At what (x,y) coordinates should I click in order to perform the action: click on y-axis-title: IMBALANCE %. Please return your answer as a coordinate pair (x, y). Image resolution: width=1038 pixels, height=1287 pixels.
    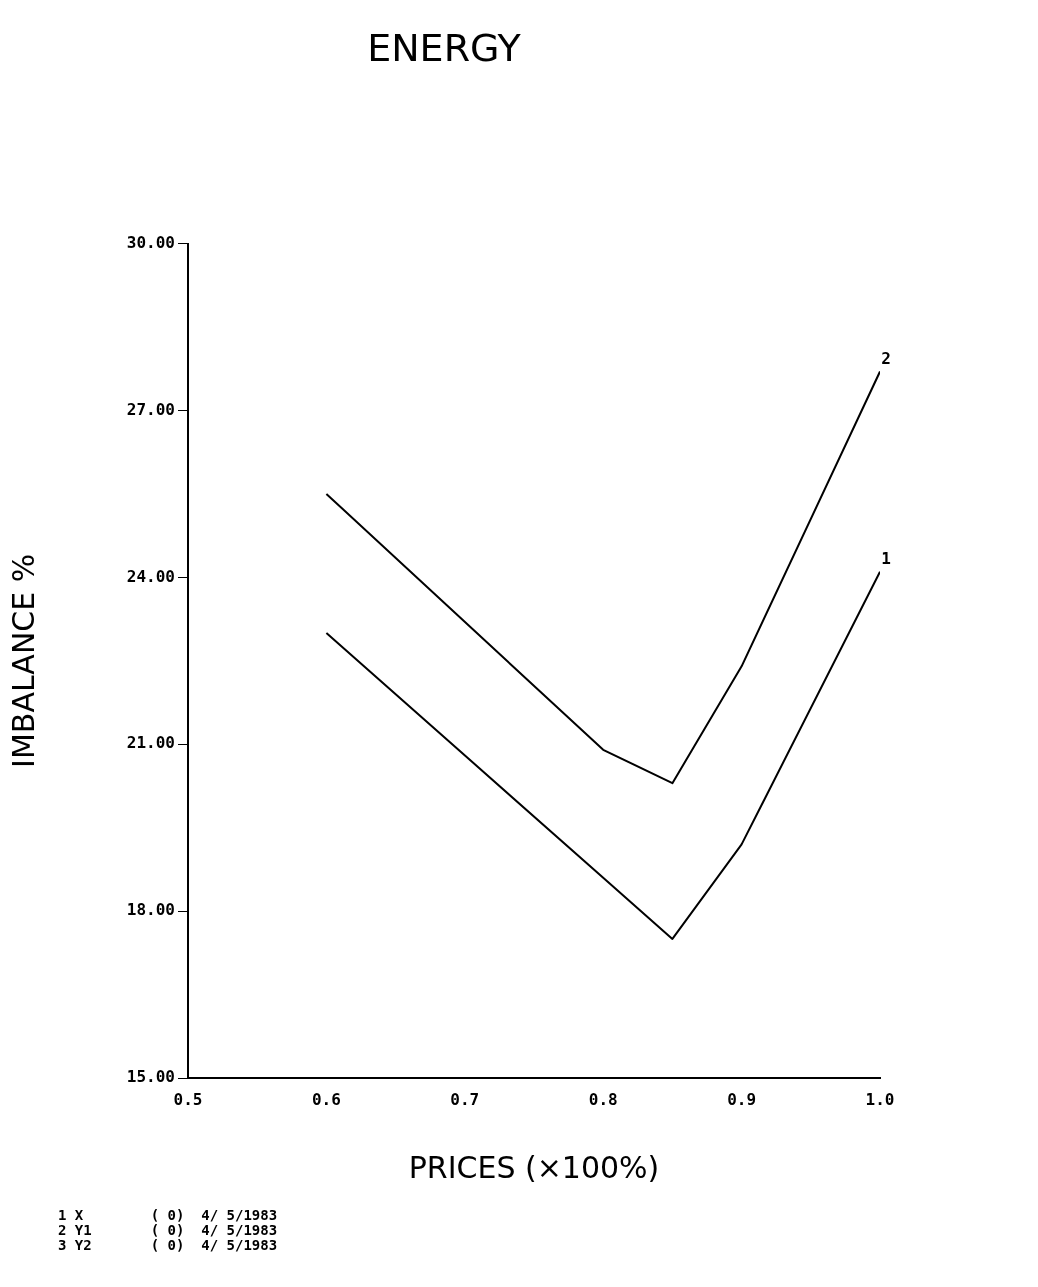
    Looking at the image, I should click on (23, 660).